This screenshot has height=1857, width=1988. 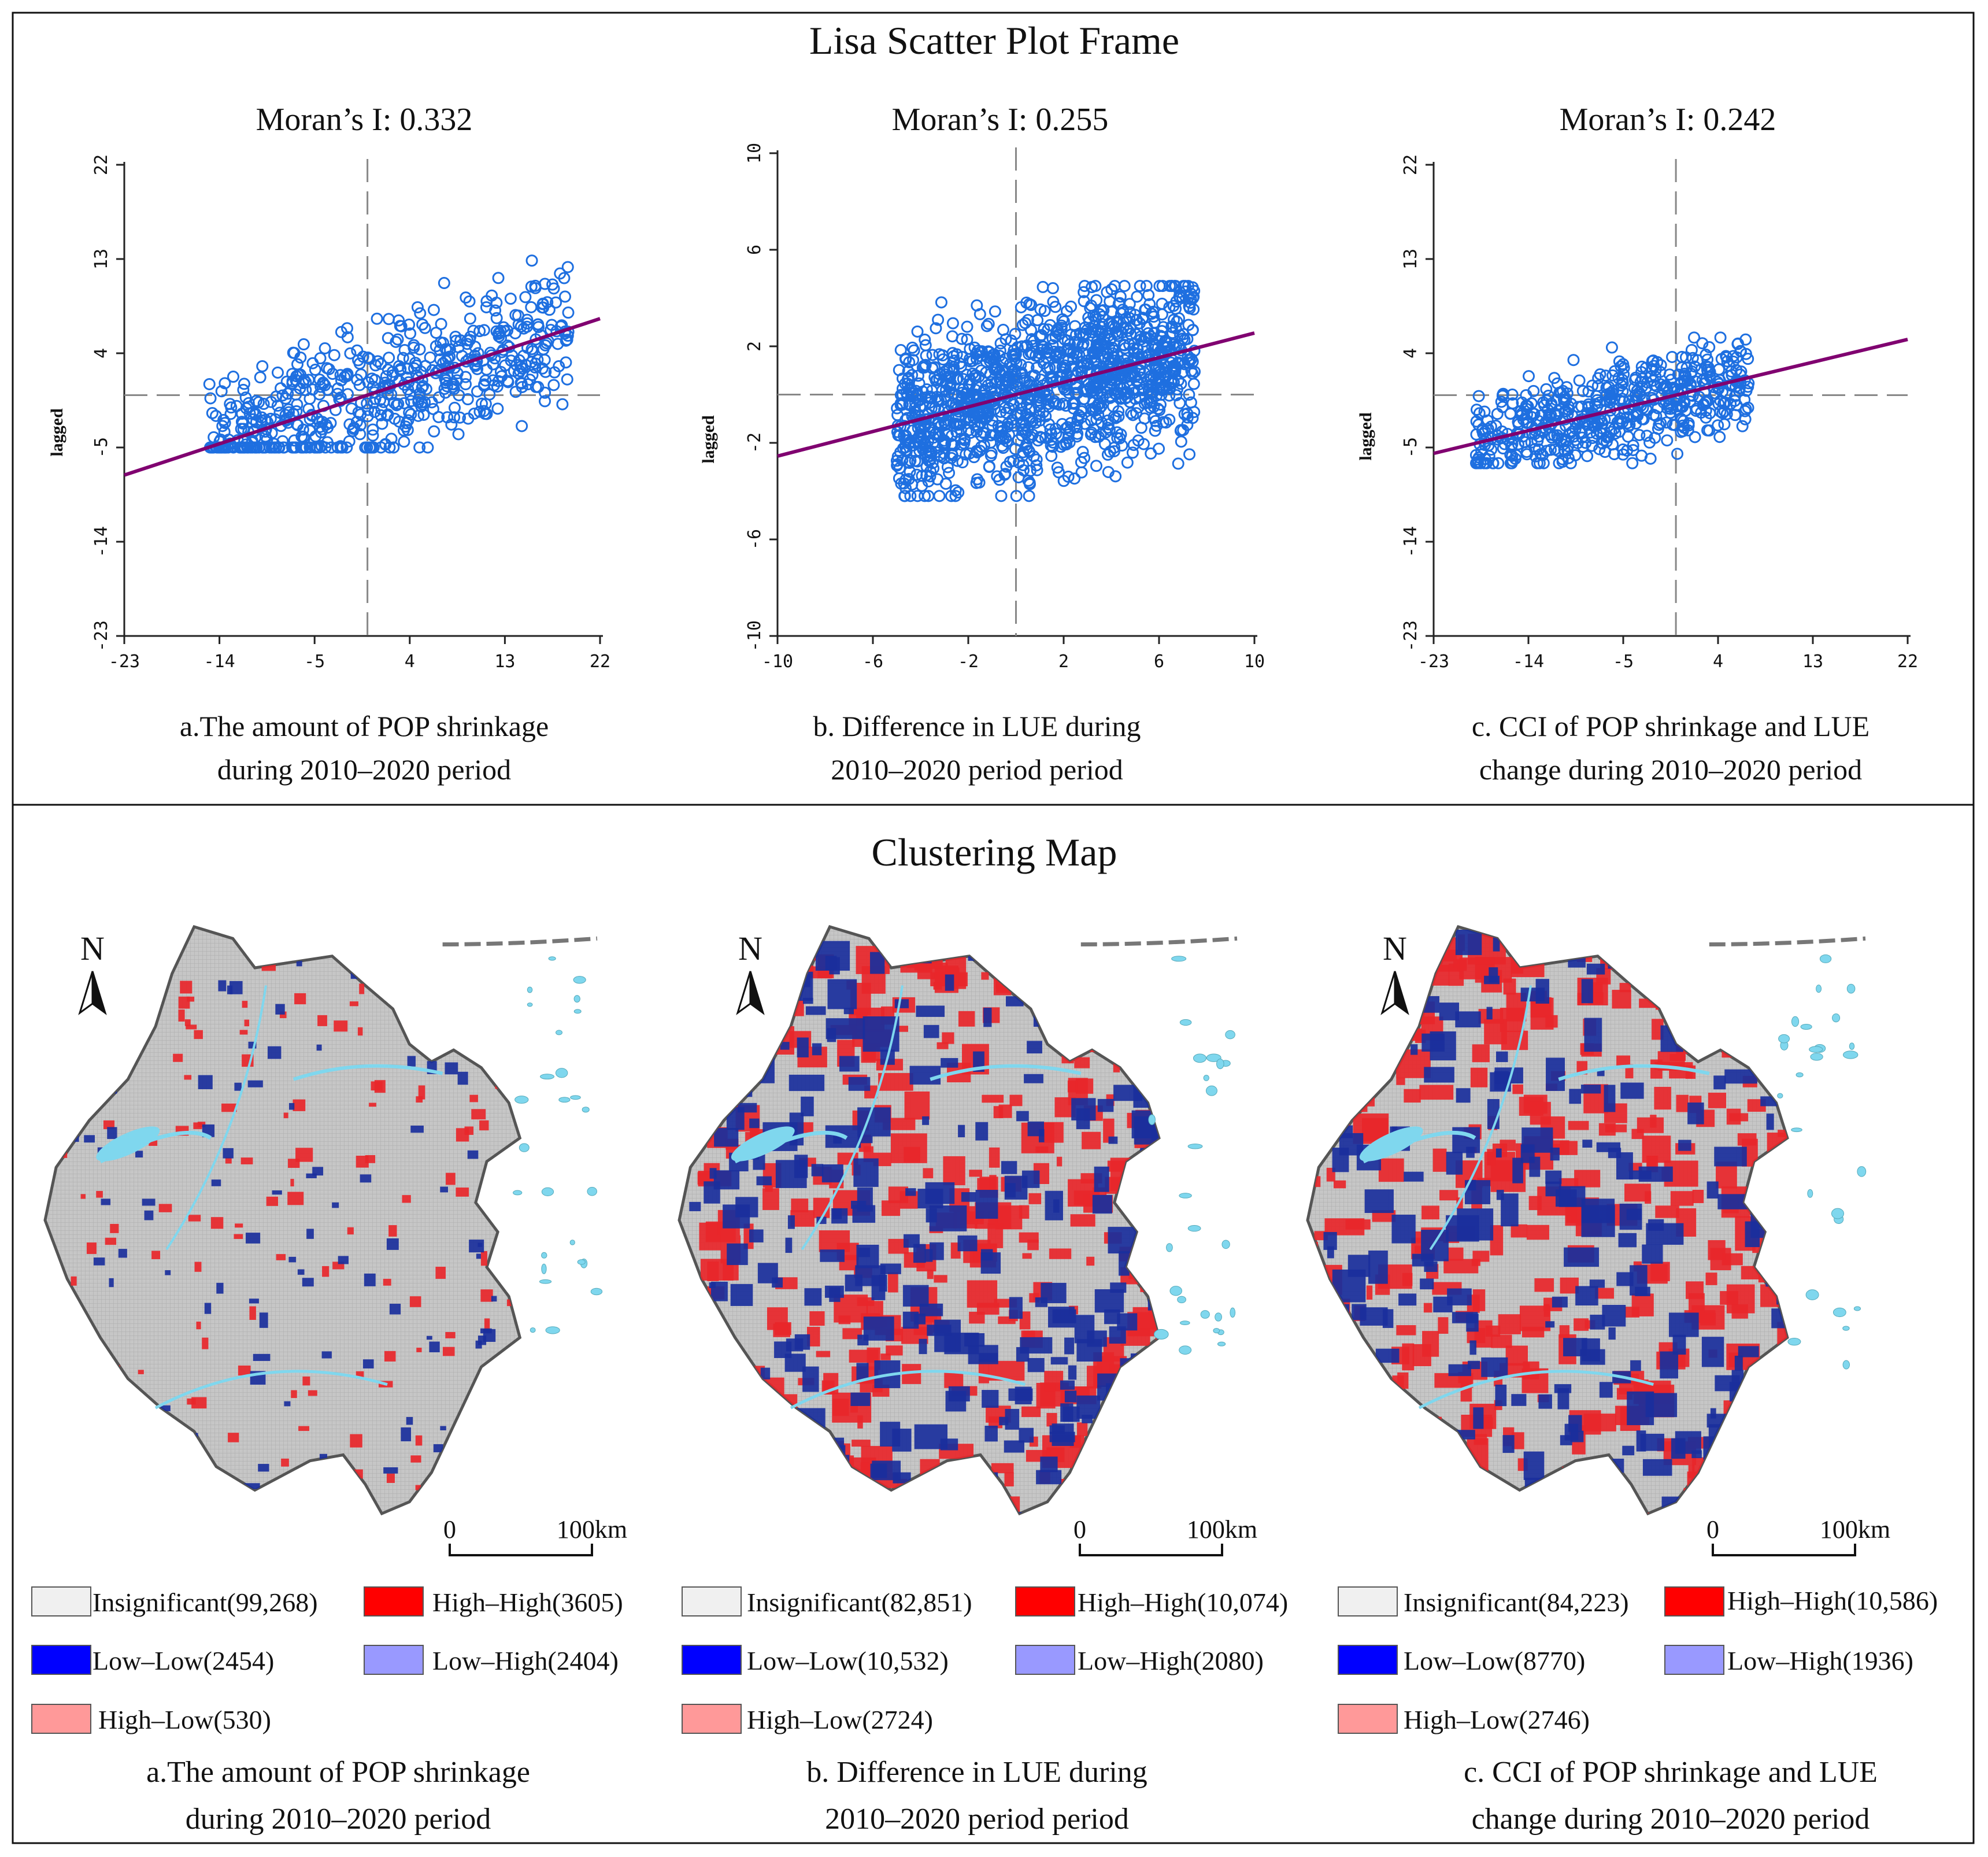 What do you see at coordinates (61, 1601) in the screenshot?
I see `legend-swatch-insignificant-a` at bounding box center [61, 1601].